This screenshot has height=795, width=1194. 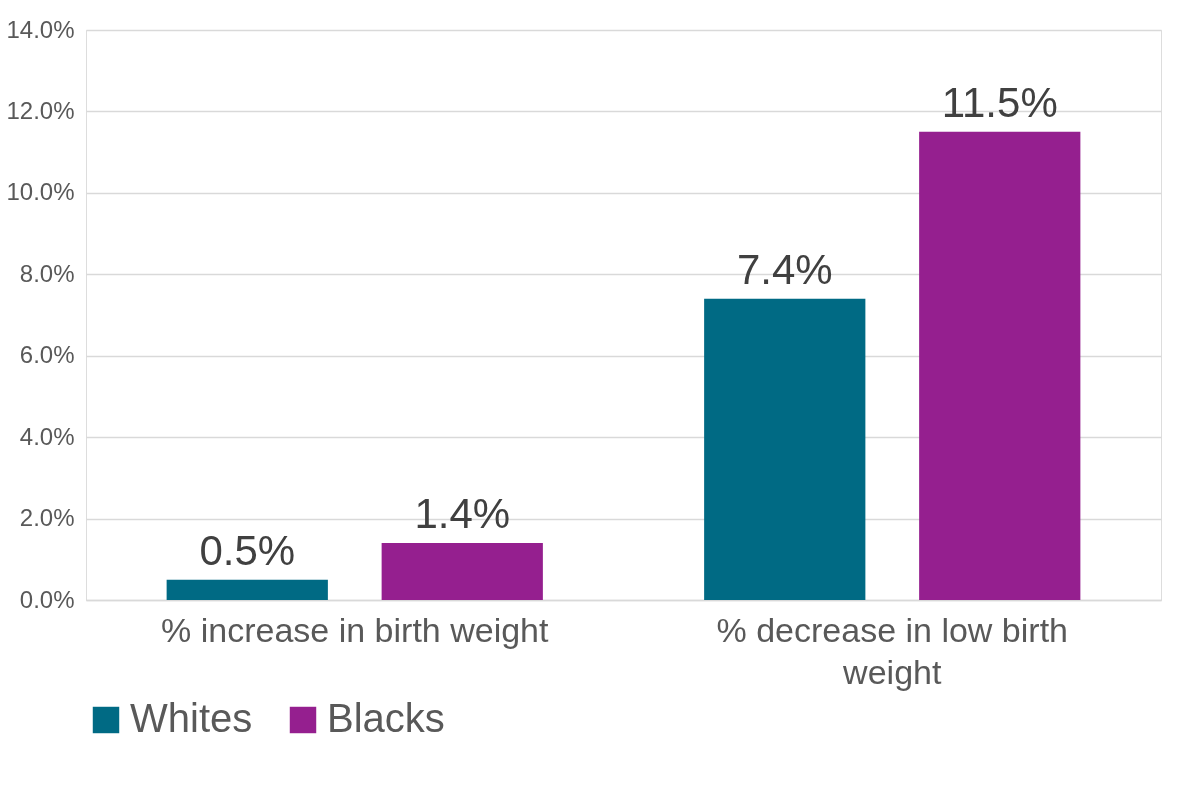 I want to click on y-tick-label: 2.0%, so click(x=47, y=518).